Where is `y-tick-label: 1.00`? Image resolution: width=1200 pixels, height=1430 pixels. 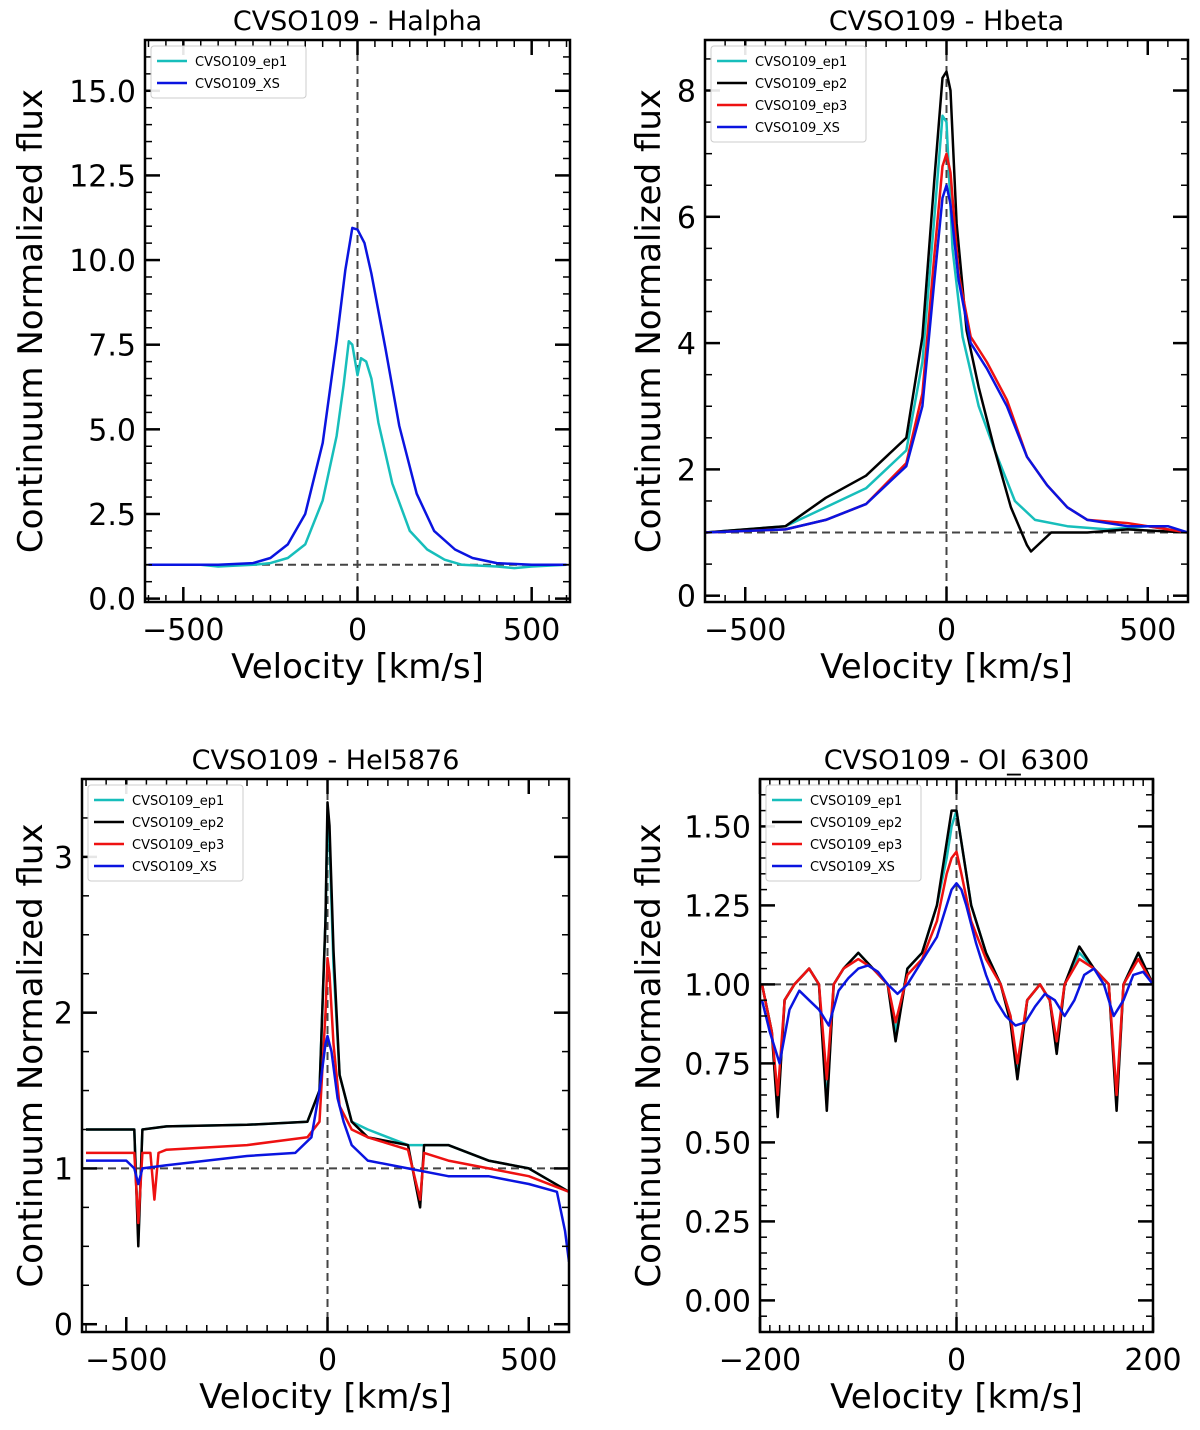
y-tick-label: 1.00 is located at coordinates (717, 985).